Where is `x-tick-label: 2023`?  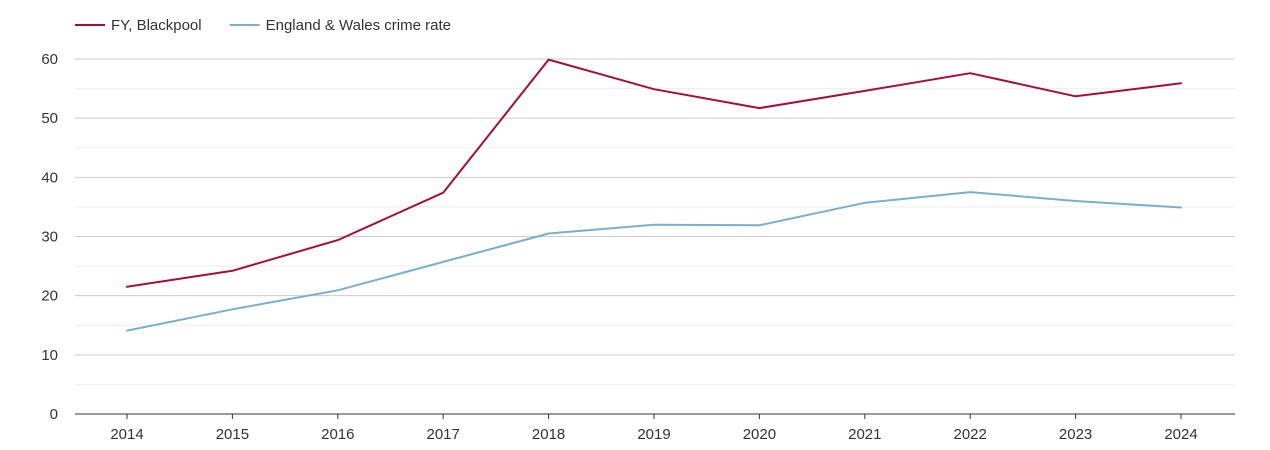 x-tick-label: 2023 is located at coordinates (1075, 434).